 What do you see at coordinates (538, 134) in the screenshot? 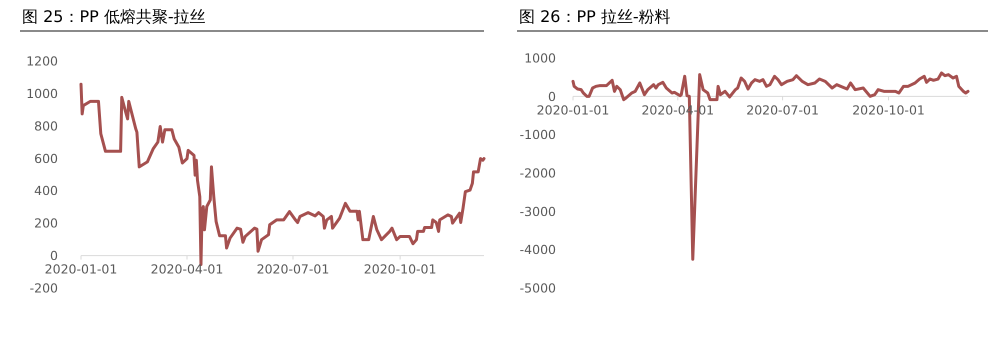
I see `y-tick-label: -1000` at bounding box center [538, 134].